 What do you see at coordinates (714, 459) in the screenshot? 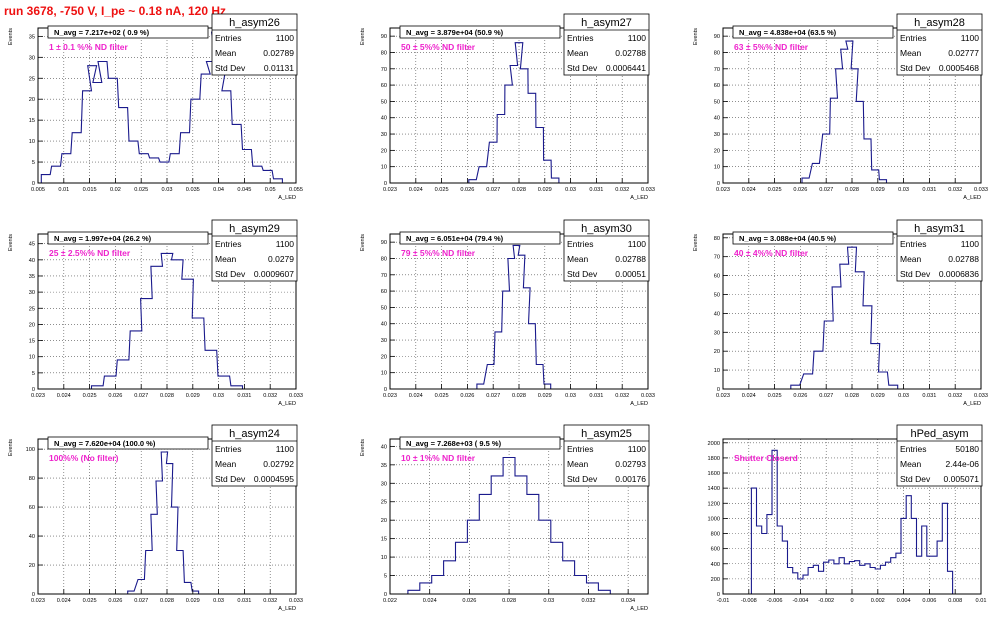
I see `y-tick-label-9: 1800` at bounding box center [714, 459].